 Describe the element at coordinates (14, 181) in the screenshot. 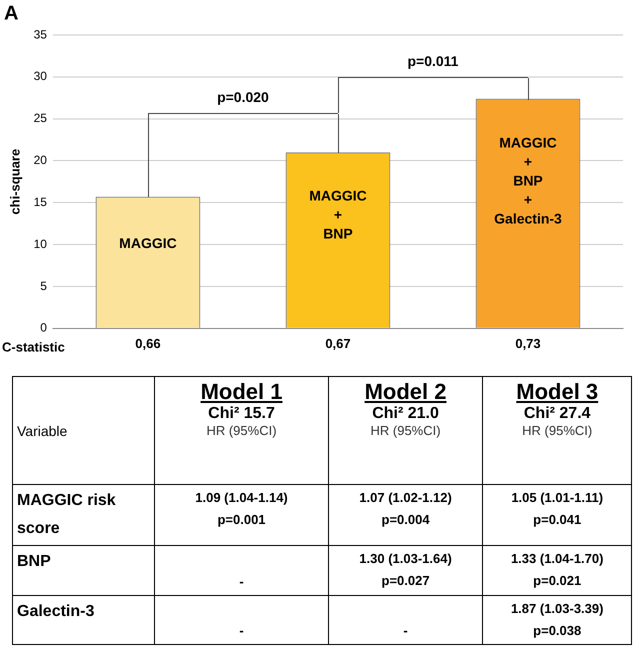

I see `y-axis-title: chi-square` at that location.